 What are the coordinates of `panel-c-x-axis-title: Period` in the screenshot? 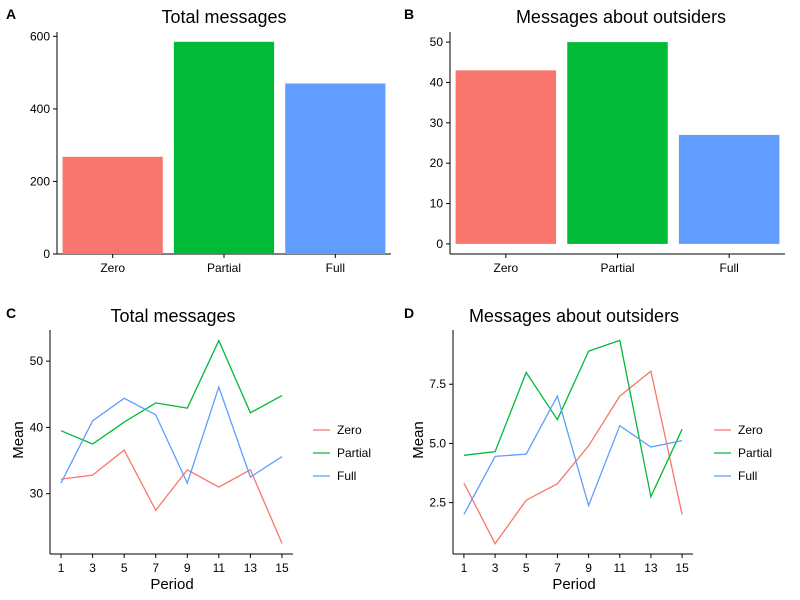 It's located at (171, 584).